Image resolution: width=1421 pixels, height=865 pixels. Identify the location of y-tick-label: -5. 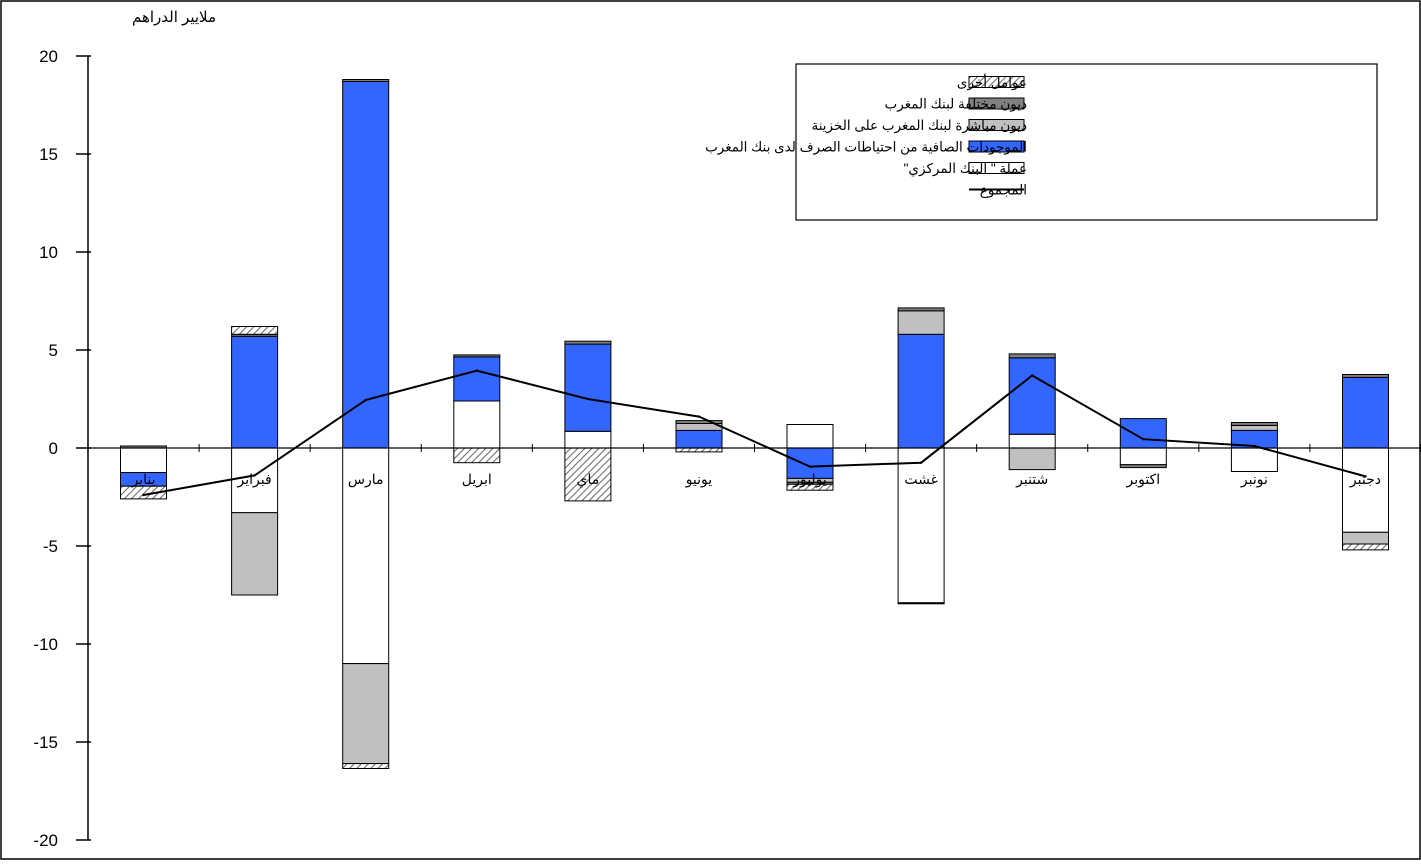
(50, 546).